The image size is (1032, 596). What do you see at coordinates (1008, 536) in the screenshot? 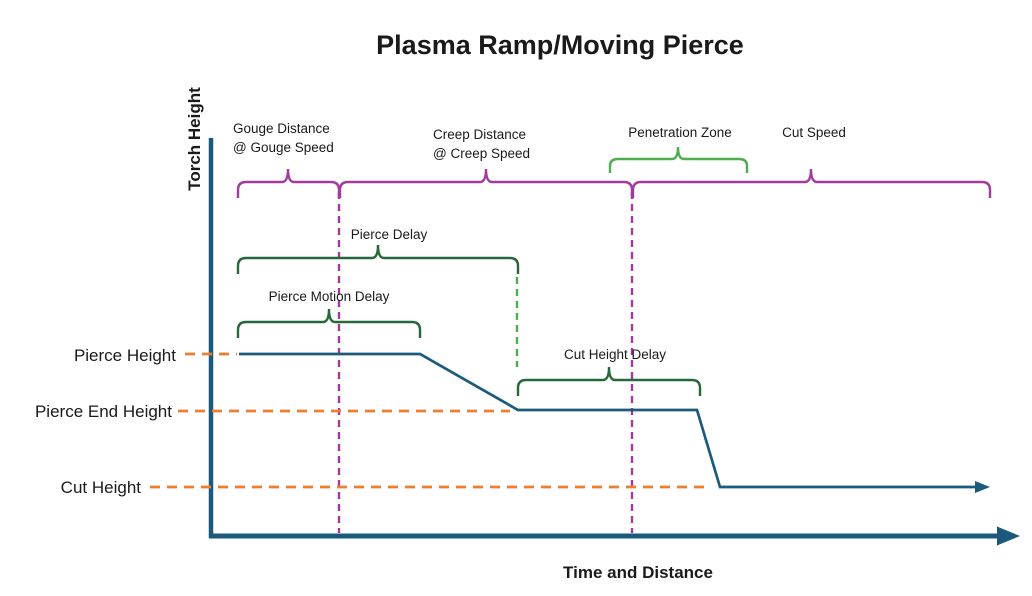
I see `x-axis-arrow-icon` at bounding box center [1008, 536].